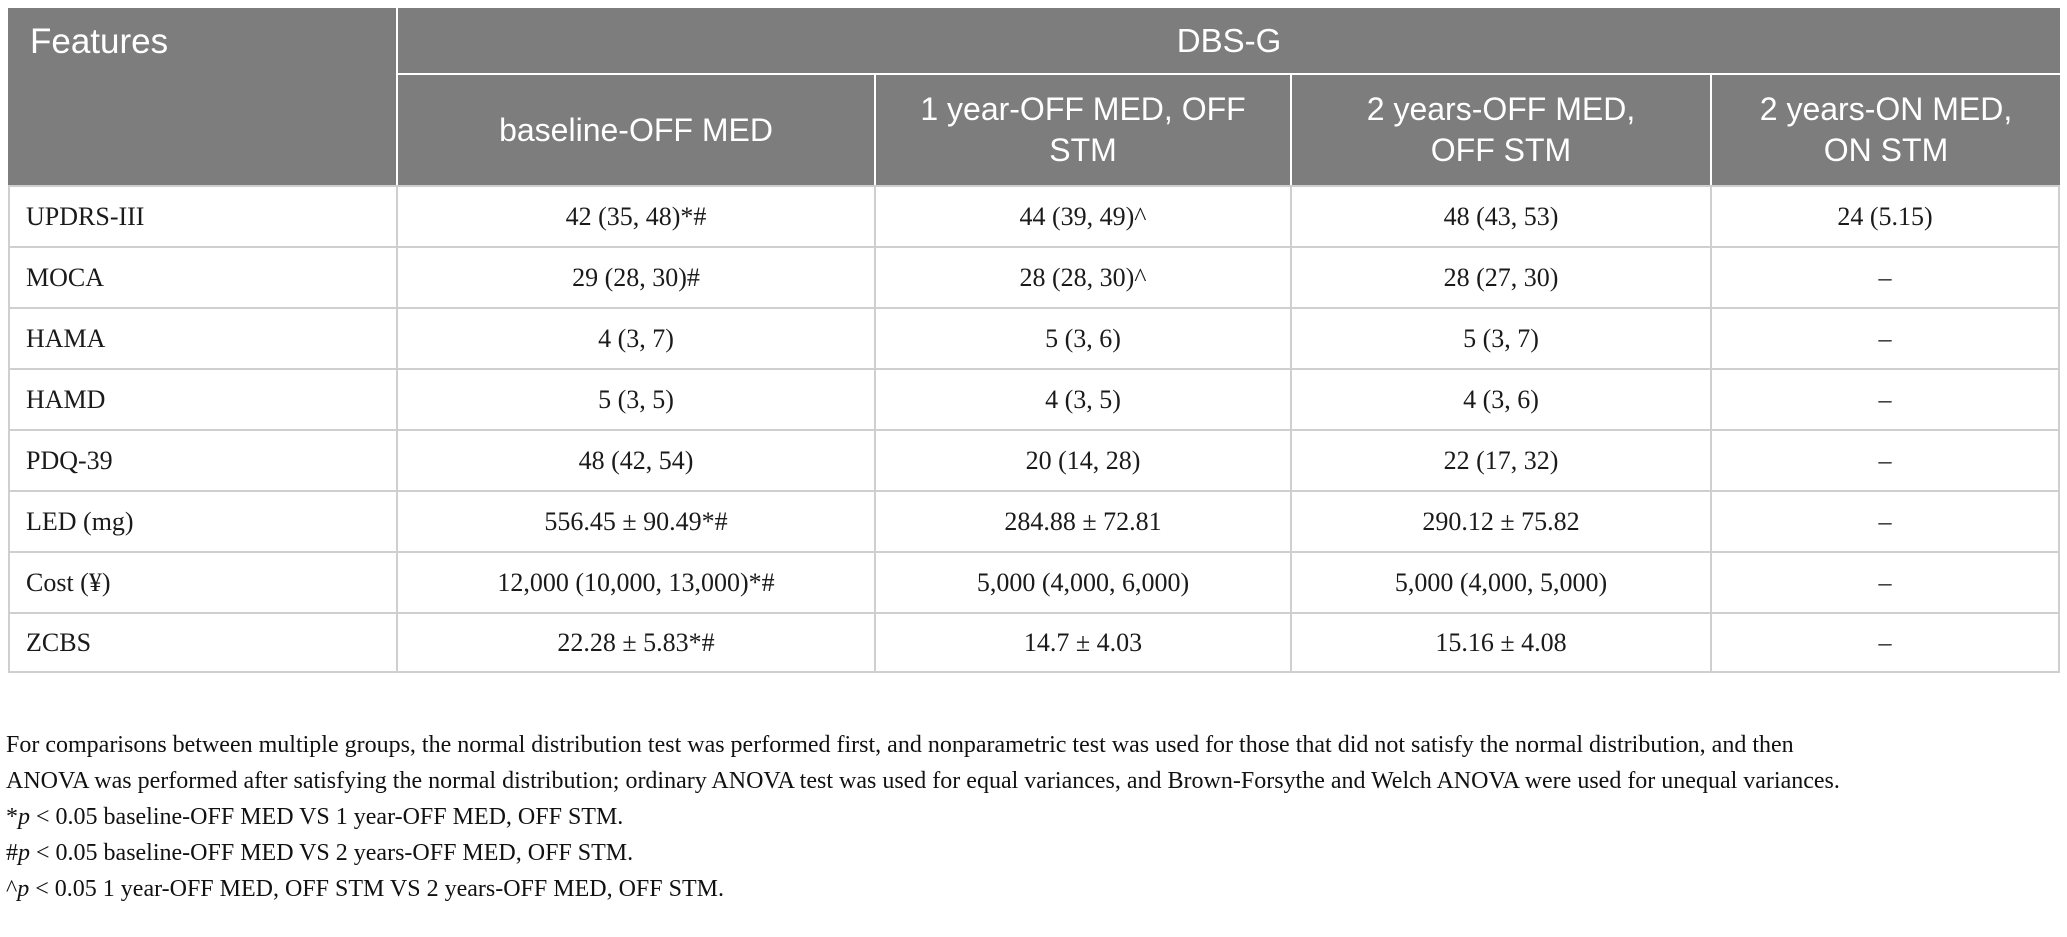 The height and width of the screenshot is (937, 2067). I want to click on row-label: LED (mg), so click(202, 520).